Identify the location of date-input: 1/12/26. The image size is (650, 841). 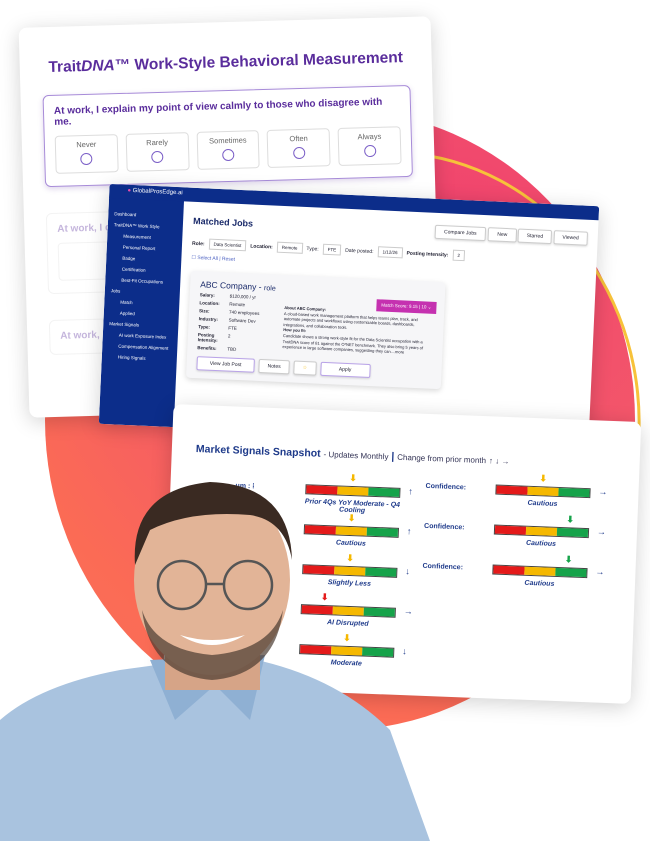
(390, 252).